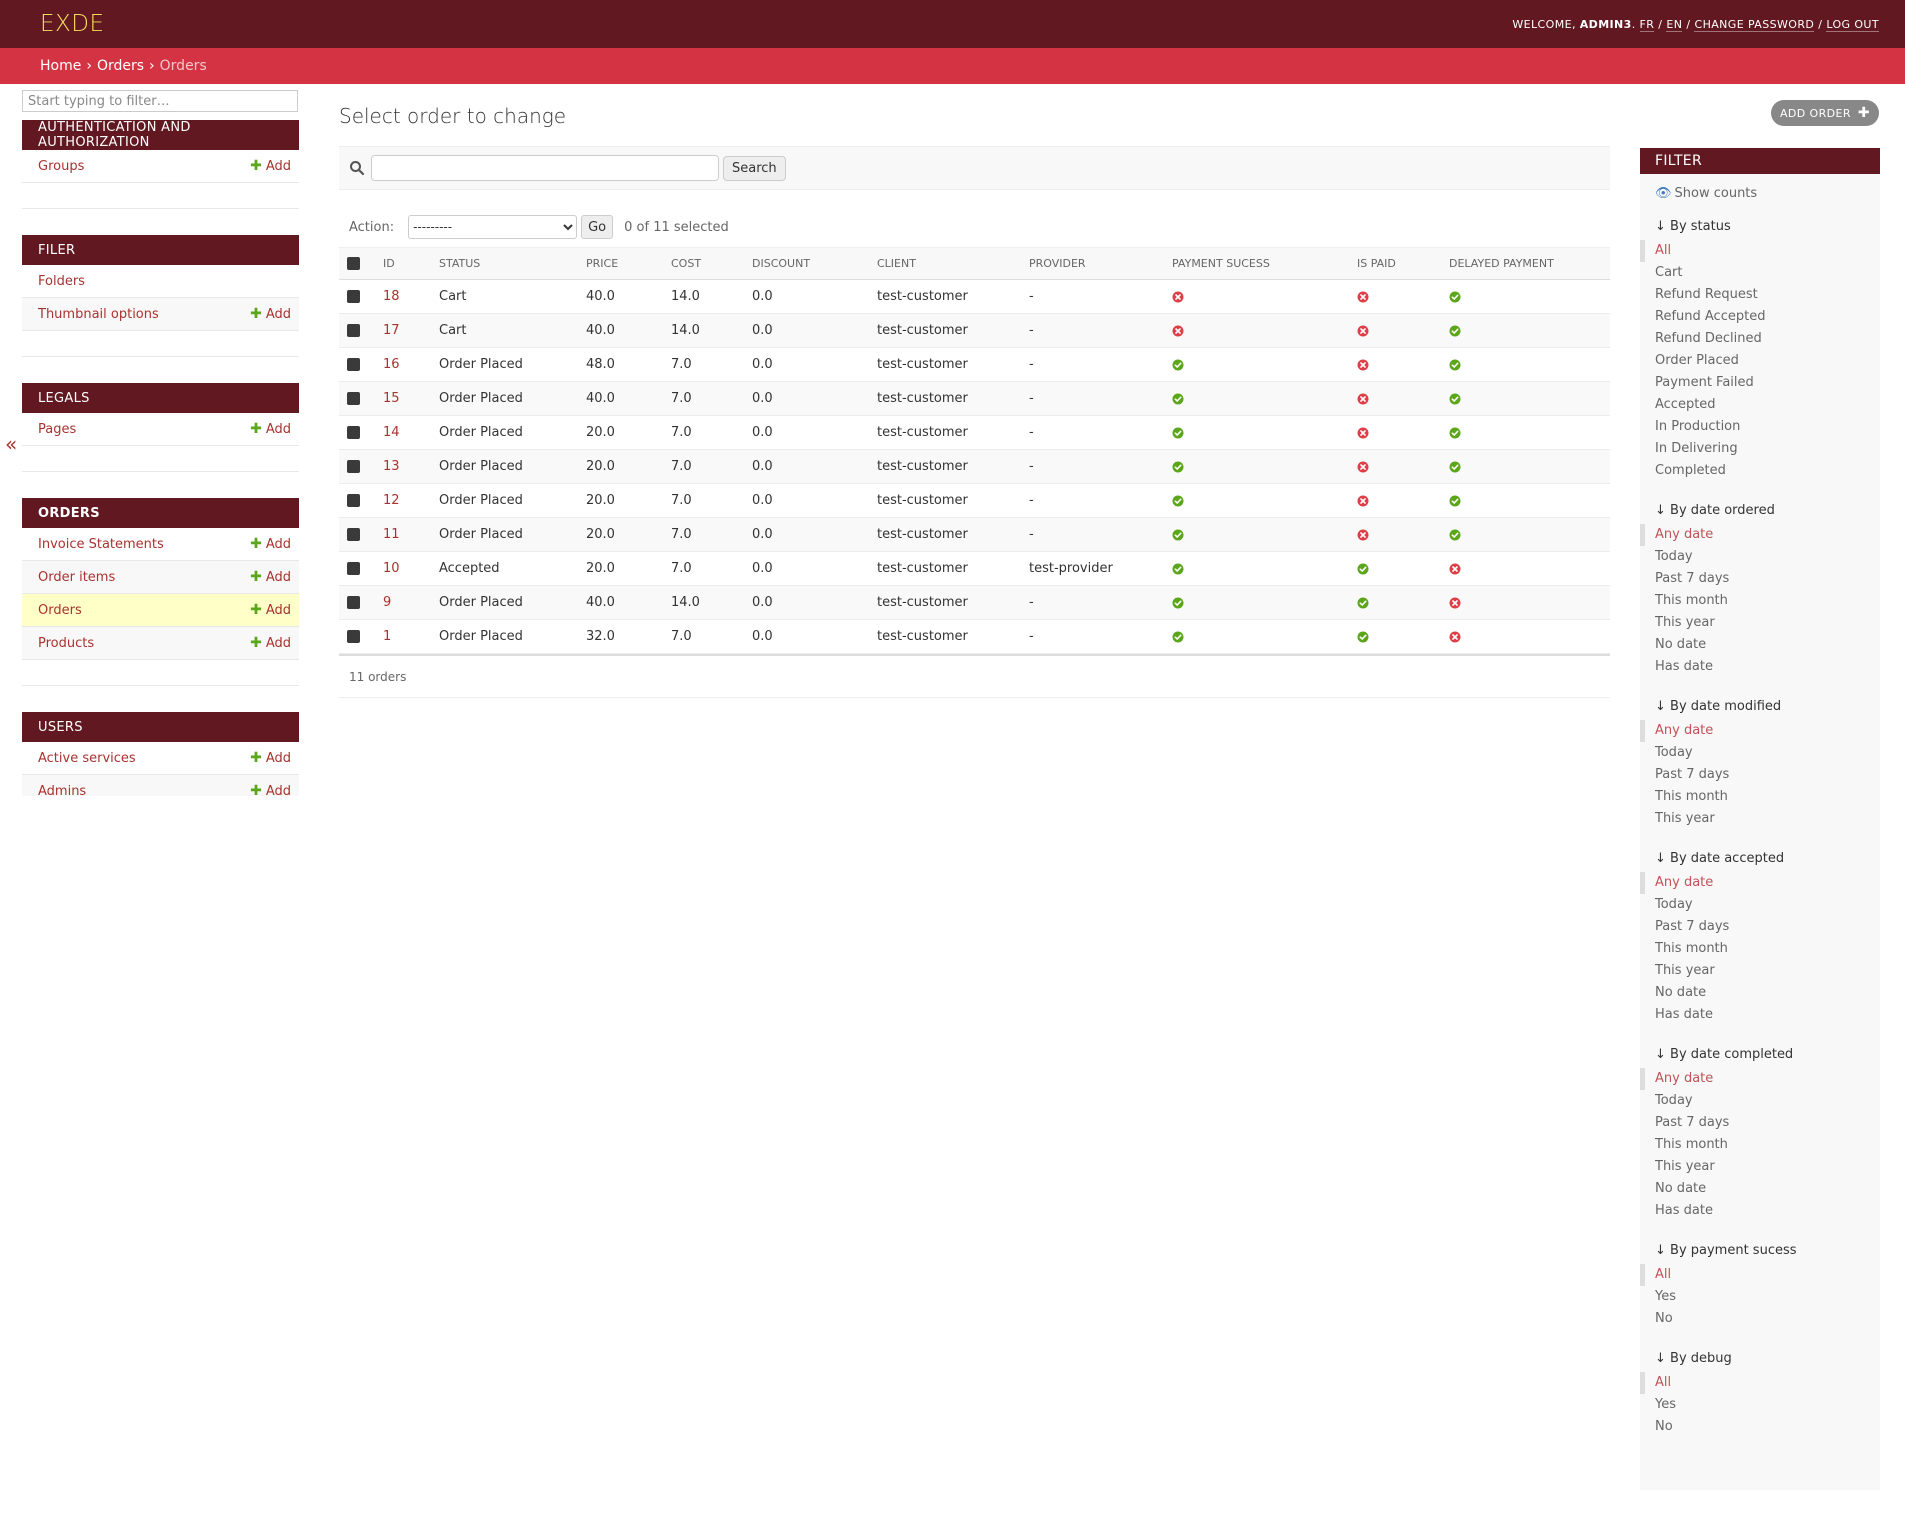  I want to click on order-id-link: 14, so click(391, 432).